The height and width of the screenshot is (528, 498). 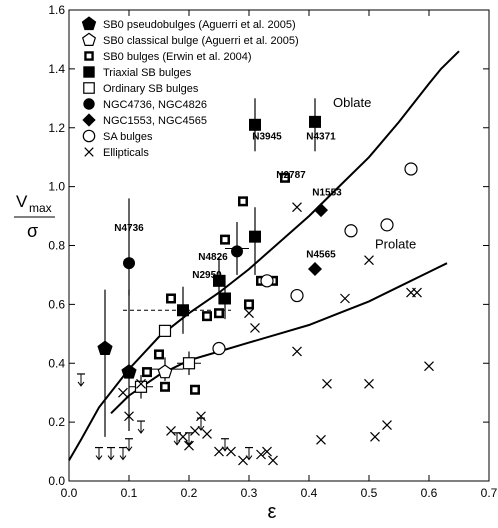 I want to click on x-tick-label: 0.1, so click(x=129, y=493).